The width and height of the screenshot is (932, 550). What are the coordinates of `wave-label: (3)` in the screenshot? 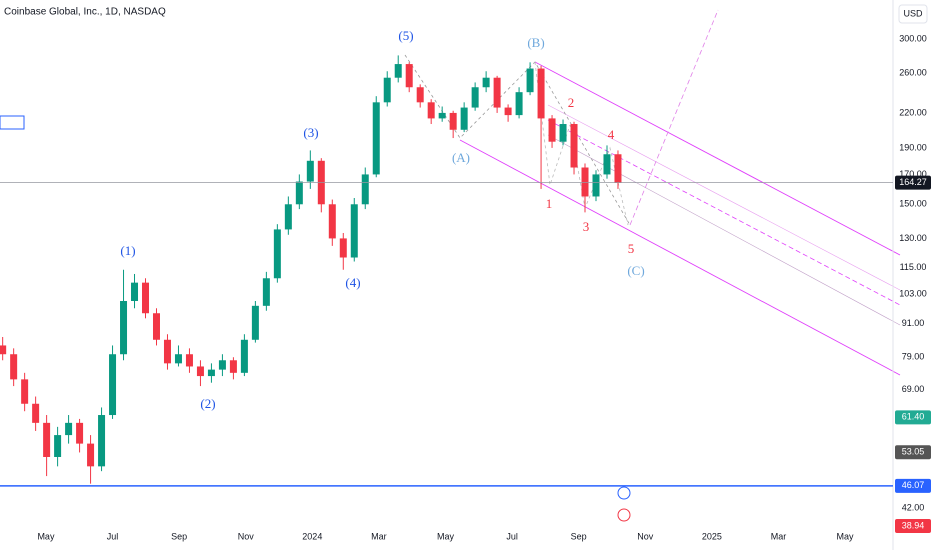 It's located at (310, 132).